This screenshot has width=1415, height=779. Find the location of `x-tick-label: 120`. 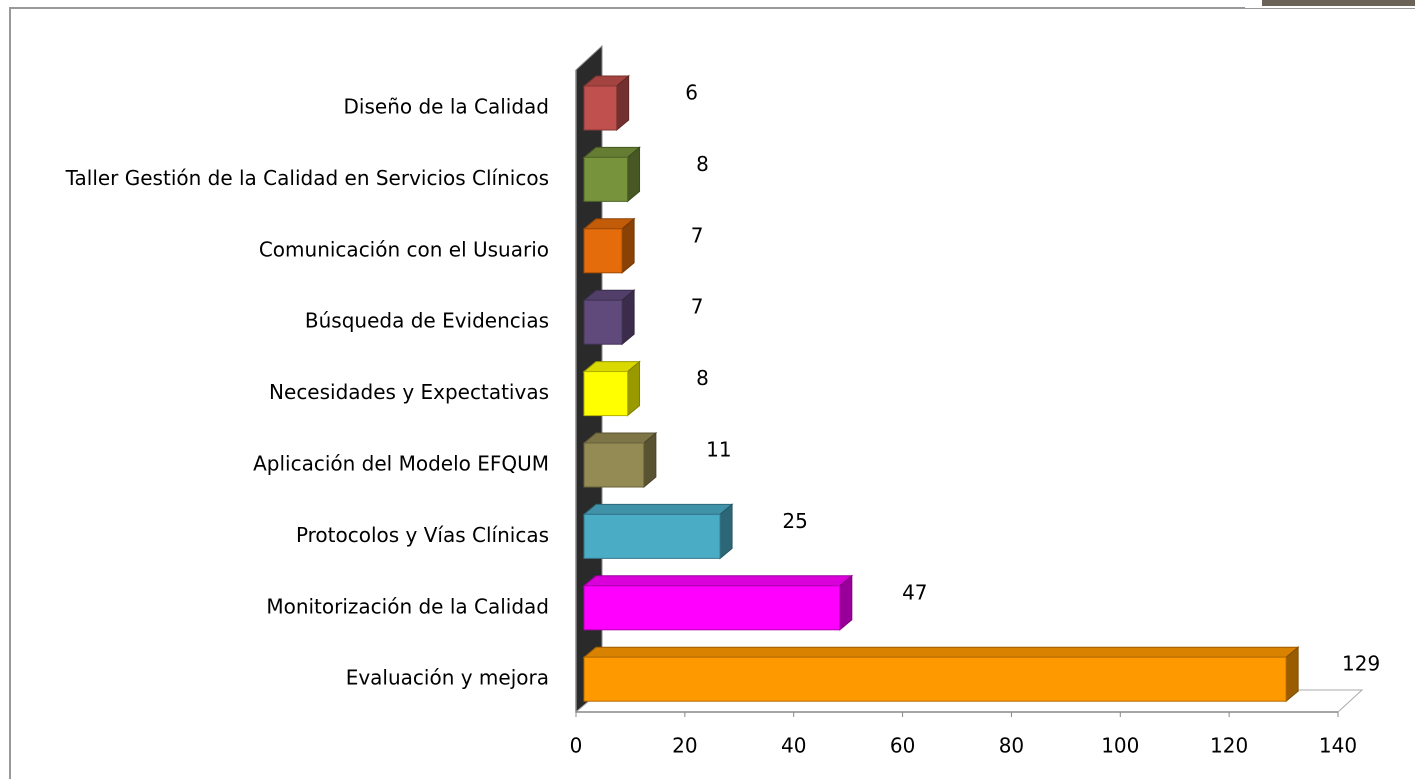

x-tick-label: 120 is located at coordinates (1229, 746).